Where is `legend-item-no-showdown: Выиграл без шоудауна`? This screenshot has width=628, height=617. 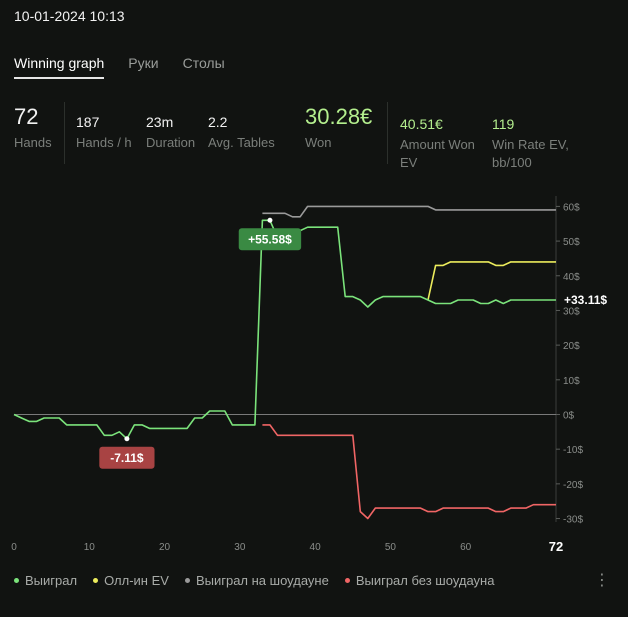
legend-item-no-showdown: Выиграл без шоудауна is located at coordinates (419, 580).